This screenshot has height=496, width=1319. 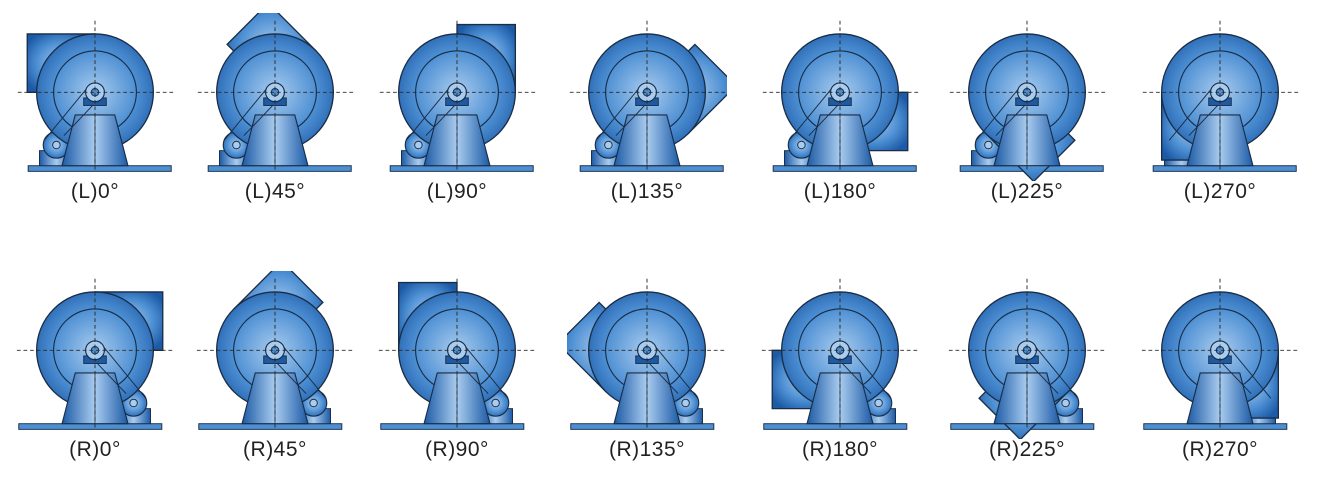 I want to click on fan-position-l-0: (L)0°, so click(x=95, y=123).